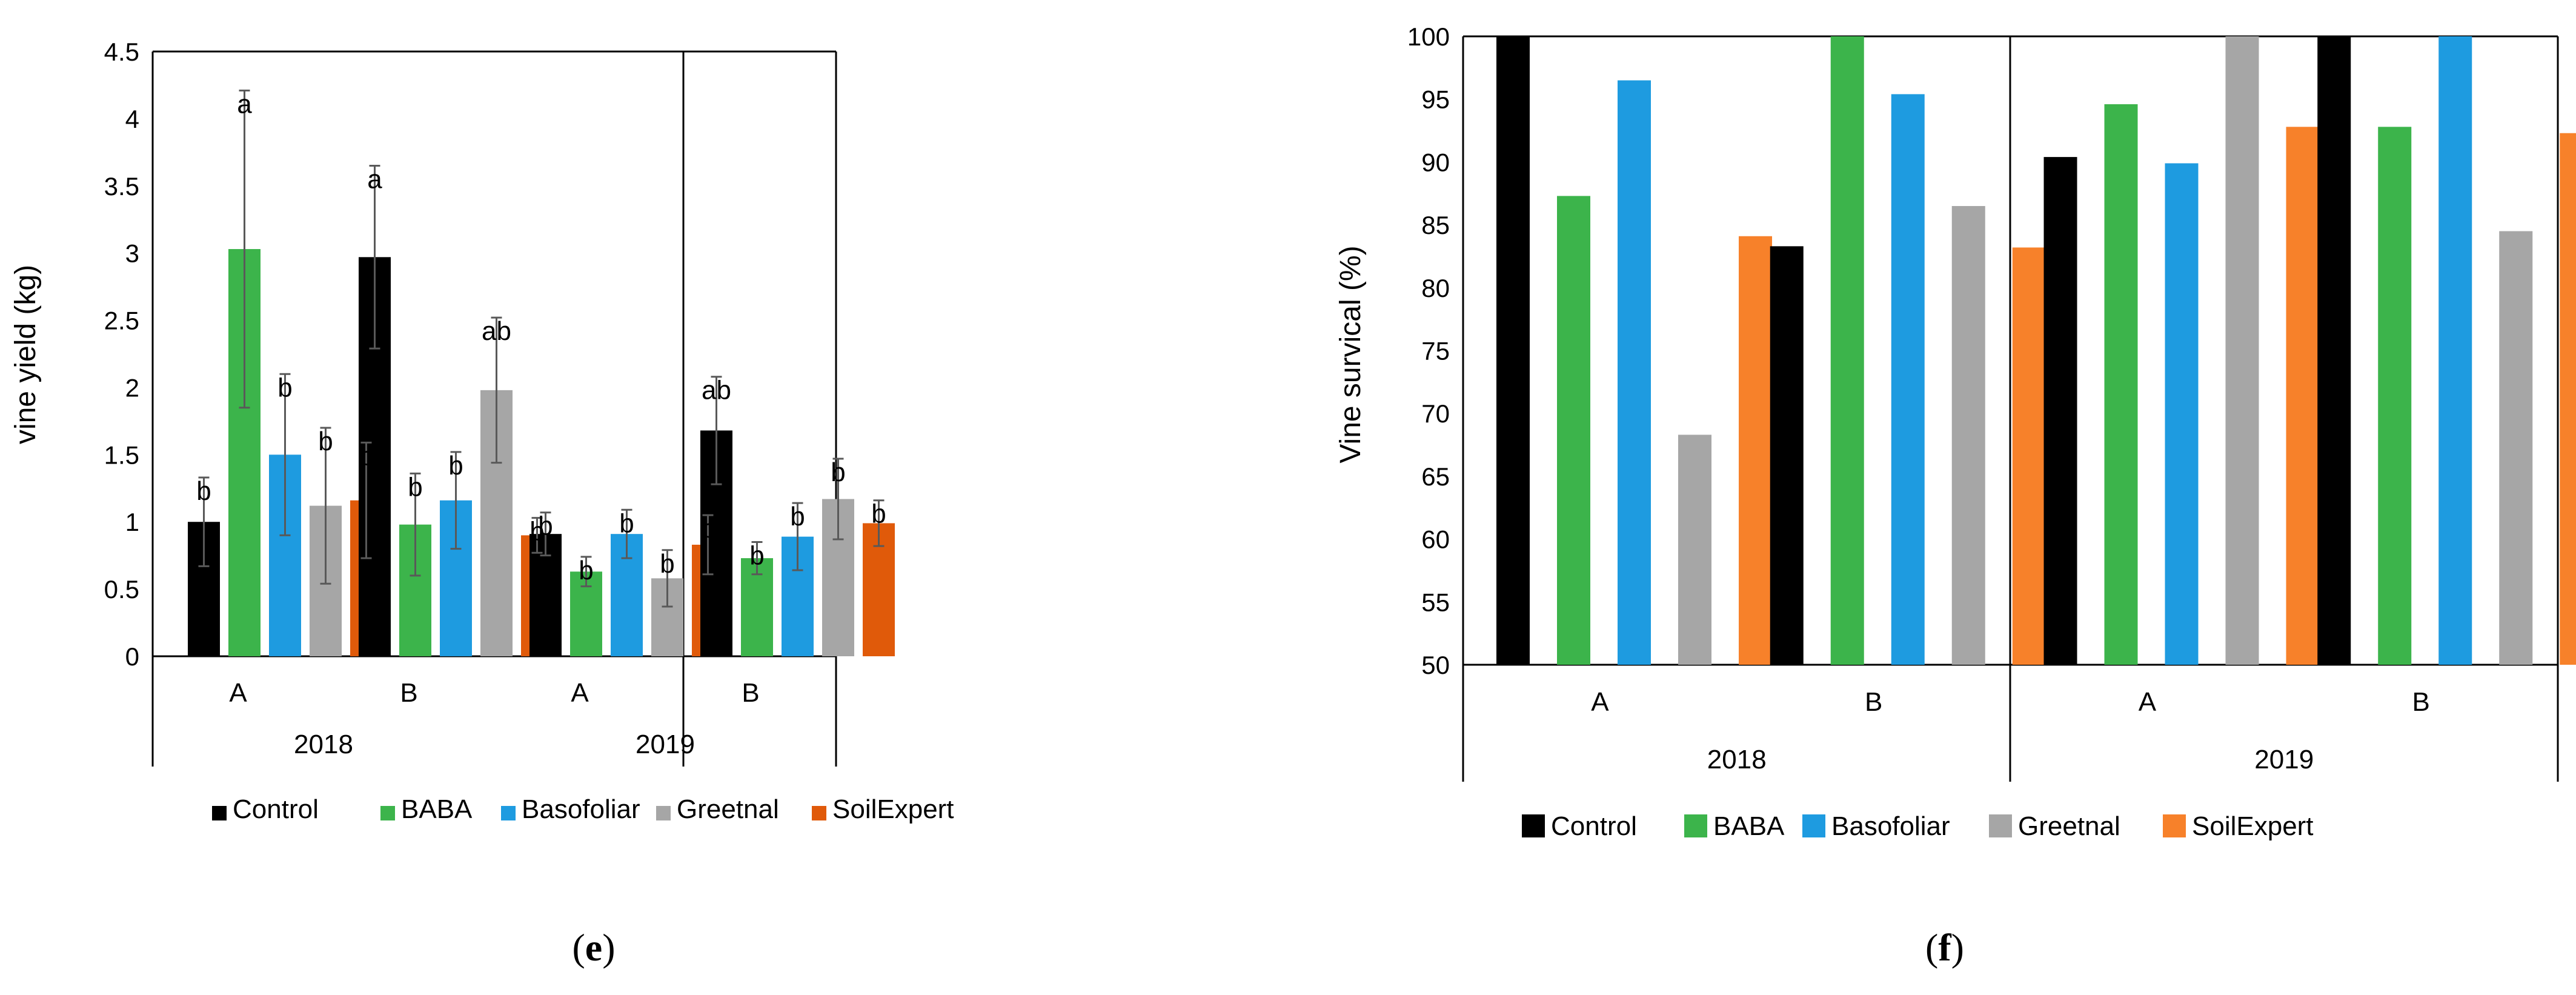 This screenshot has height=995, width=2576. Describe the element at coordinates (26, 354) in the screenshot. I see `y-axis-label-e: vine yield (kg)` at that location.